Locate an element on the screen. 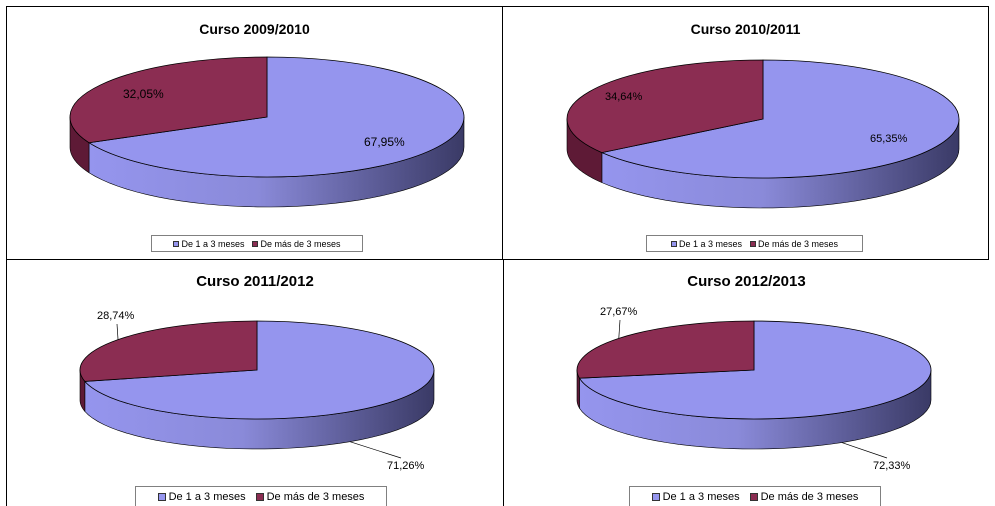 This screenshot has width=995, height=506. data-label-slice-1: 72,33% is located at coordinates (892, 466).